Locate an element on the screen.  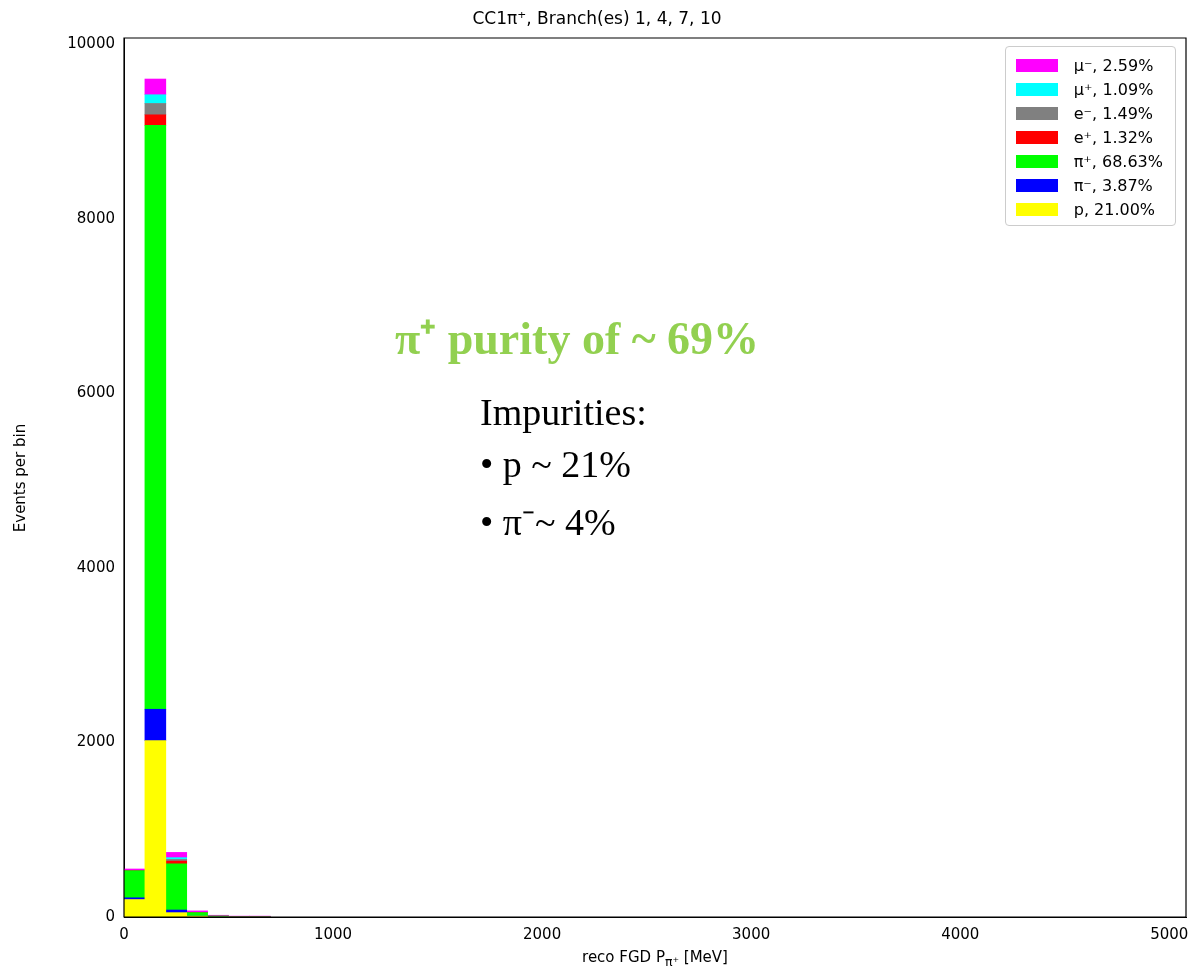
x-tick-label: 0 is located at coordinates (124, 933).